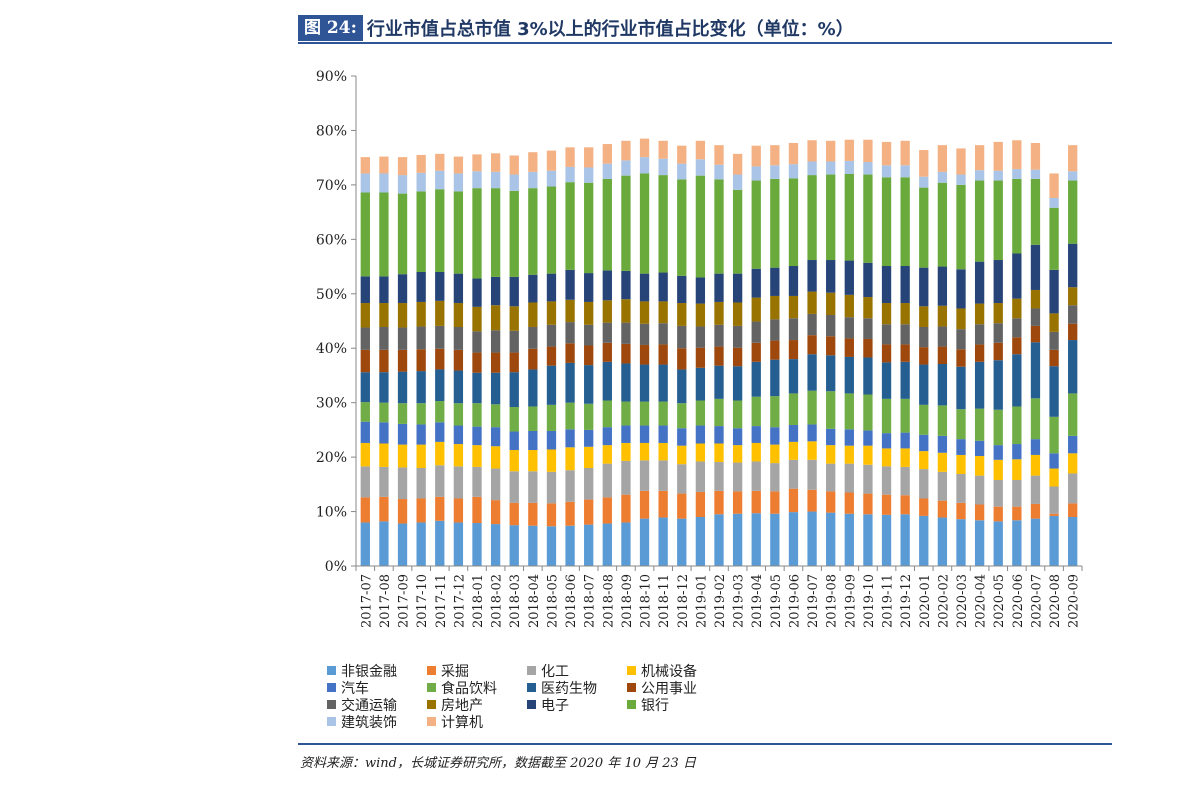  I want to click on x-tick-label: 2017-11, so click(441, 601).